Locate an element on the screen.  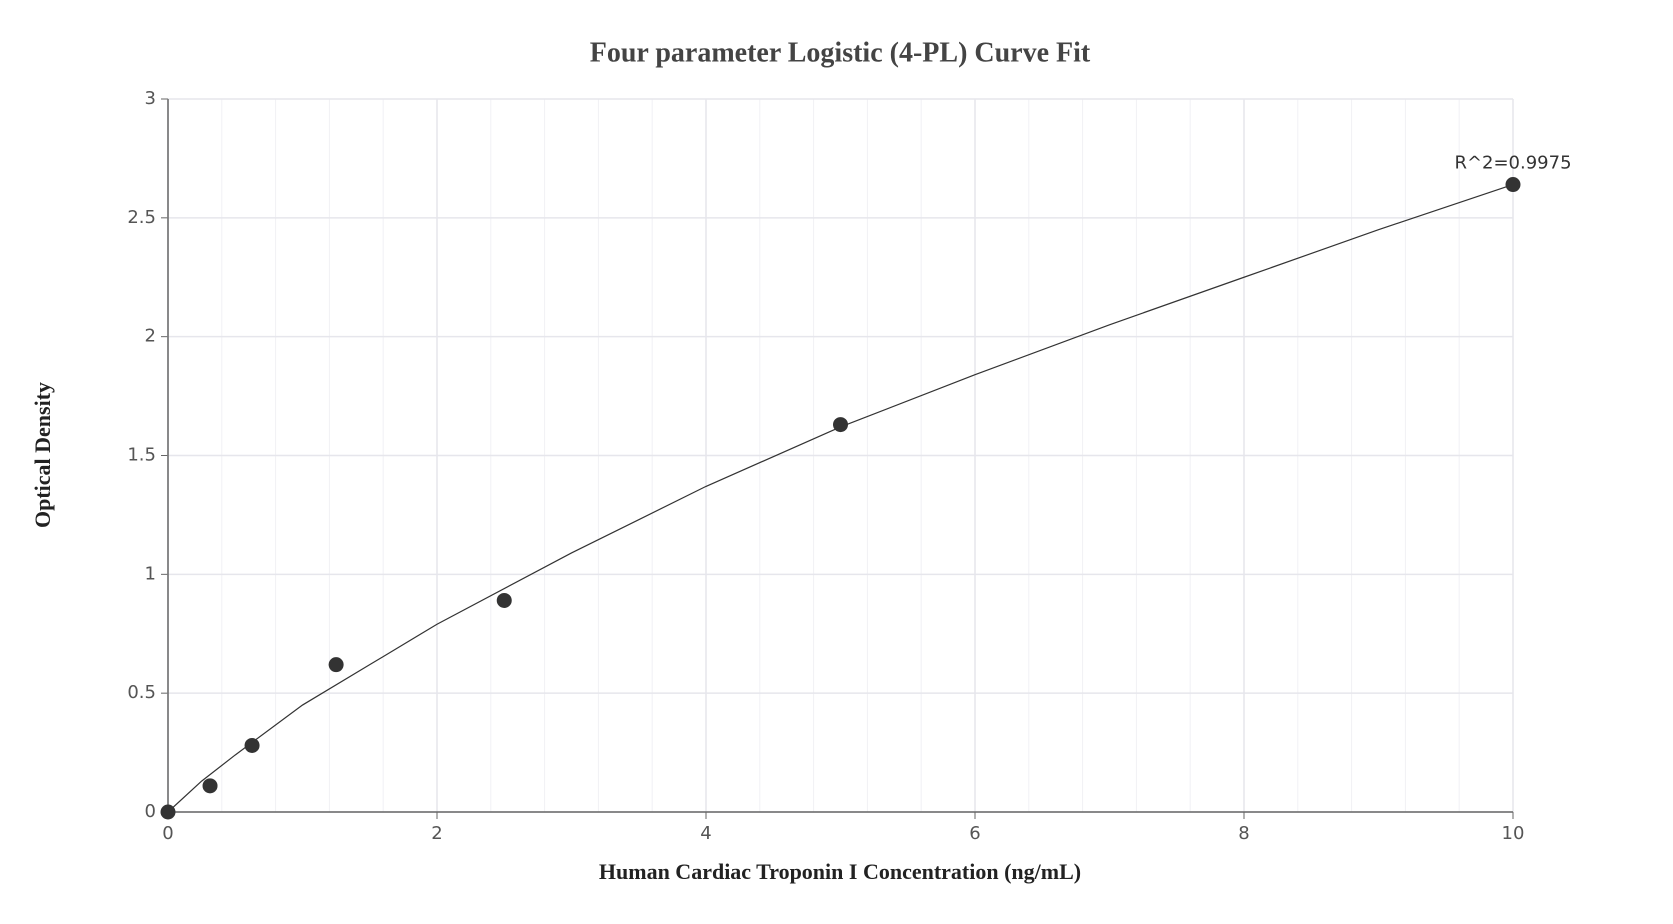
y-tick-label: 1 is located at coordinates (150, 573).